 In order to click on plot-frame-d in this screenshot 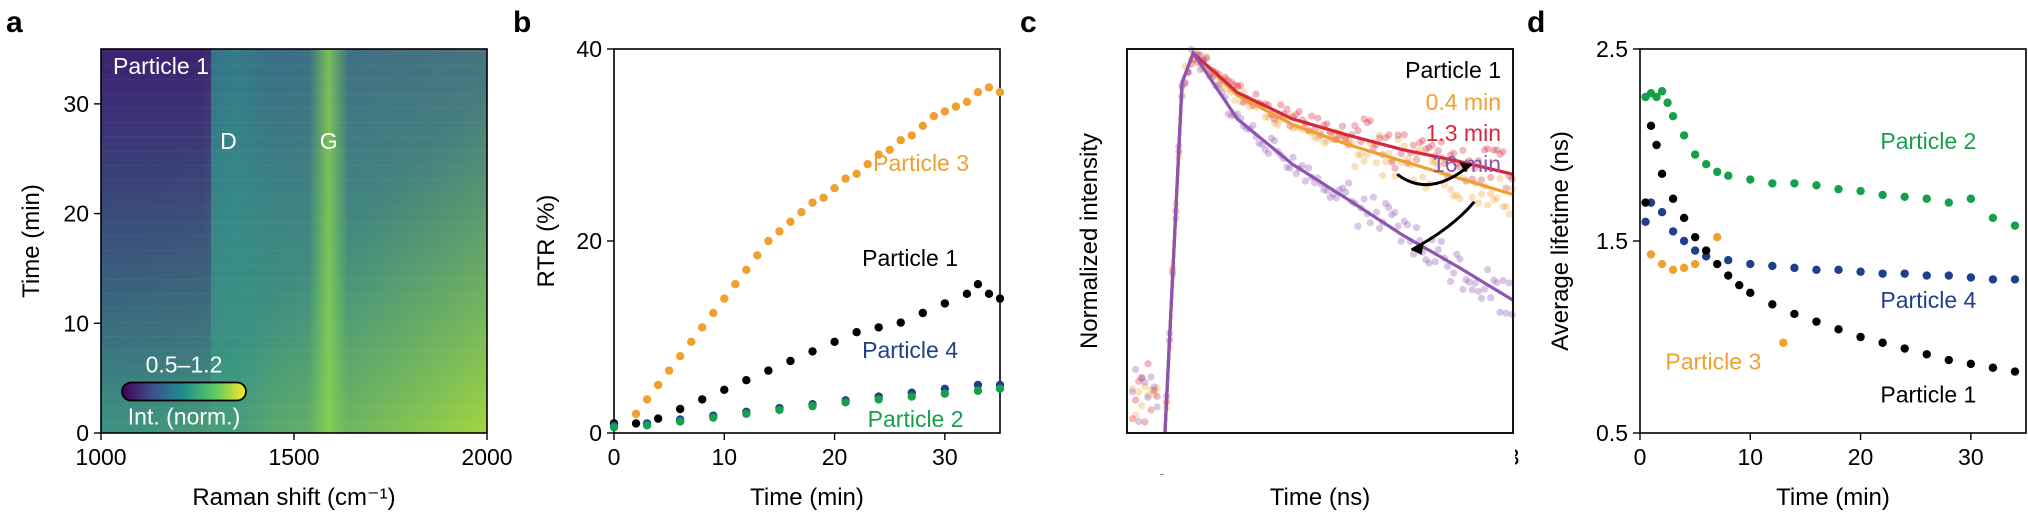, I will do `click(1833, 241)`.